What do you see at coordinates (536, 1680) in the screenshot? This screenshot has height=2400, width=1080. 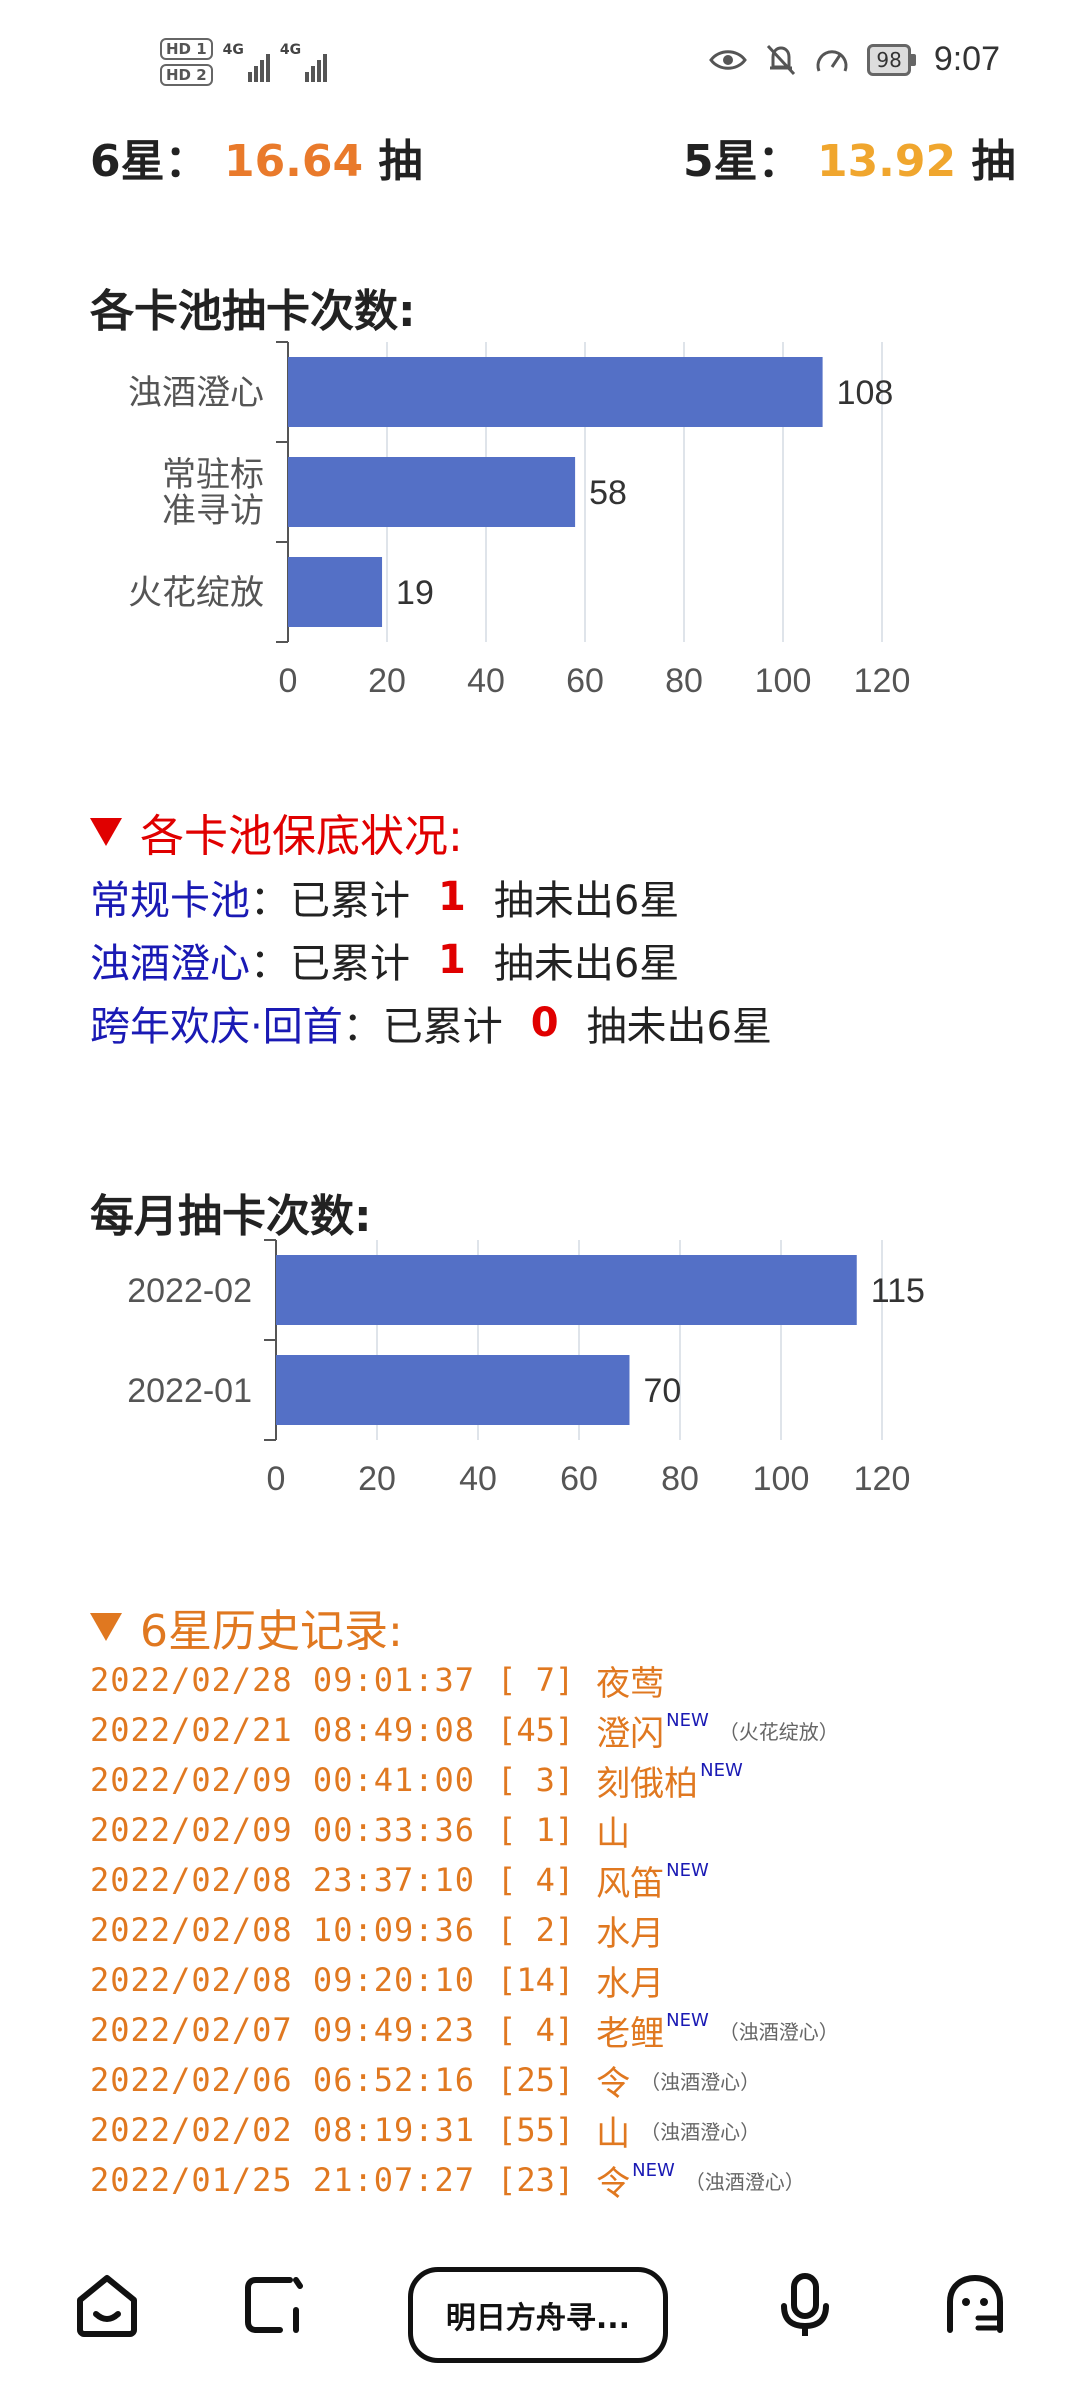 I see `history-pull-count: [ 7]` at bounding box center [536, 1680].